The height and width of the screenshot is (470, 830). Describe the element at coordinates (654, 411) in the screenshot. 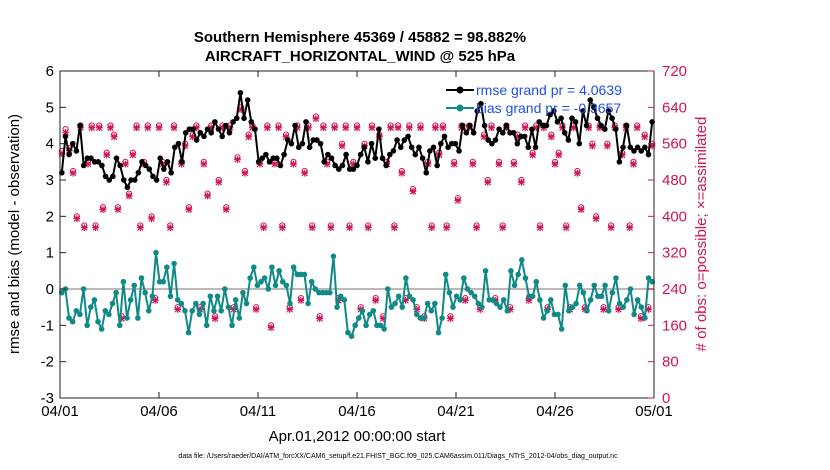

I see `x-tick-label: 05/01` at that location.